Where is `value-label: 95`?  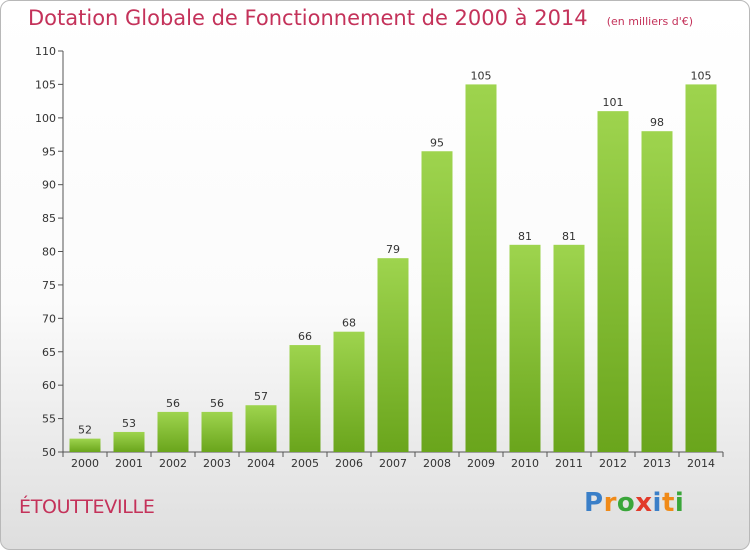
value-label: 95 is located at coordinates (437, 142).